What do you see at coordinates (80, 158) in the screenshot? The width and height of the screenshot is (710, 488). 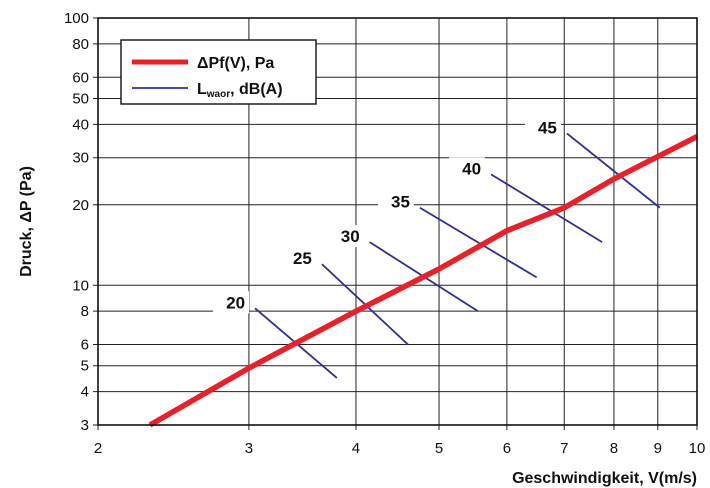 I see `y-tick-label-30: 30` at bounding box center [80, 158].